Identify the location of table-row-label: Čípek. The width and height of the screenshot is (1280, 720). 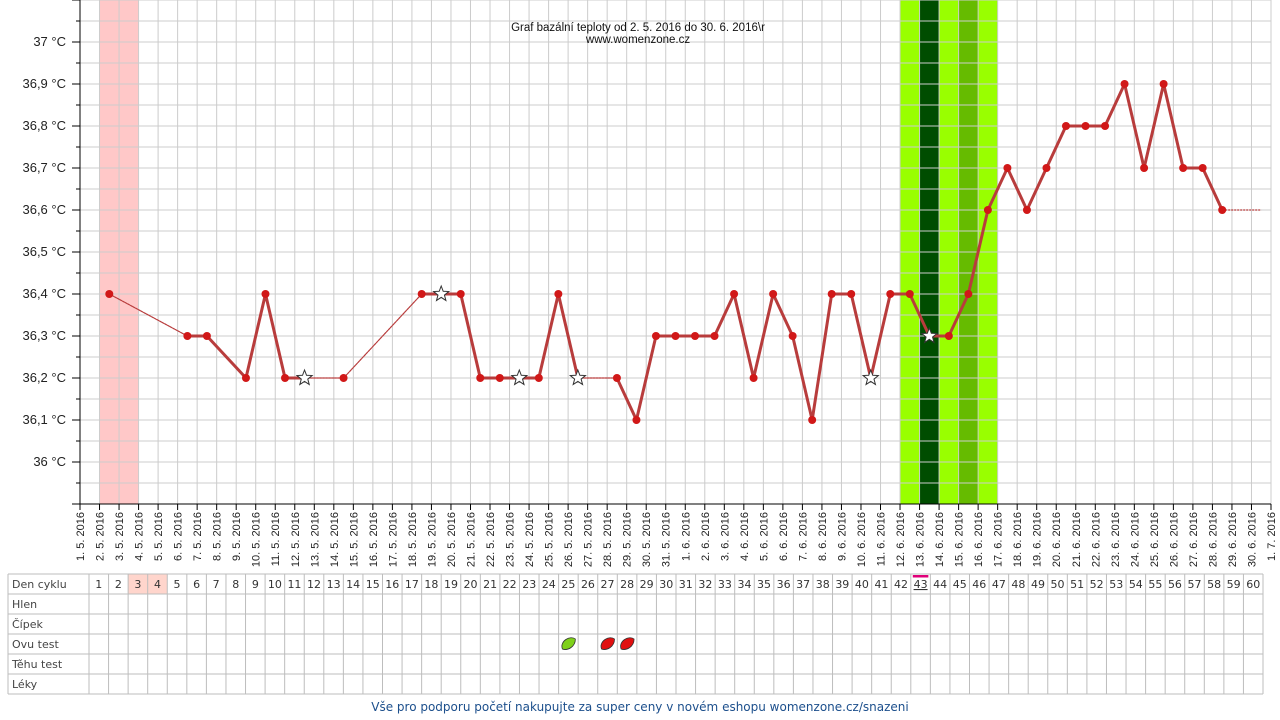
(27, 624).